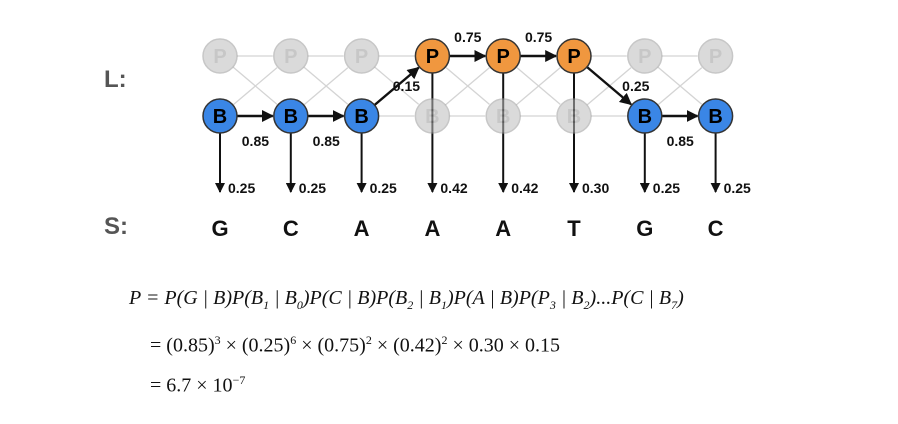 This screenshot has height=424, width=898. I want to click on inactive-transition-6-BP, so click(680, 86).